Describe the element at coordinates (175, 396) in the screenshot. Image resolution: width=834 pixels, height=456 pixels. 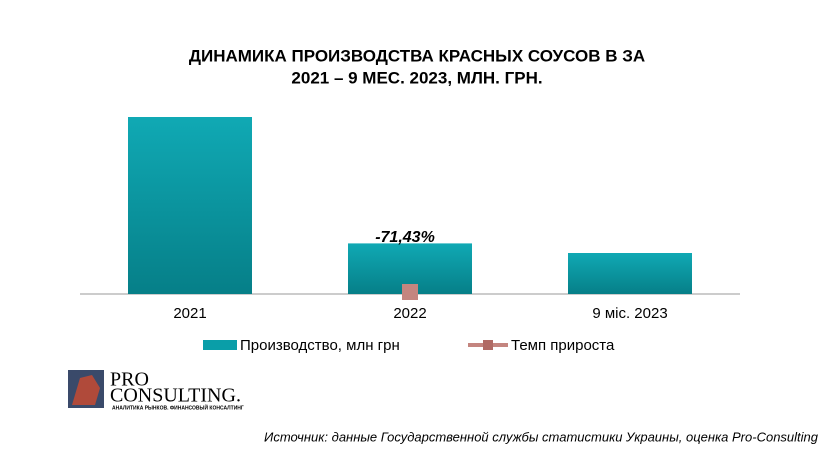
I see `logo-text: CONSULTING.` at that location.